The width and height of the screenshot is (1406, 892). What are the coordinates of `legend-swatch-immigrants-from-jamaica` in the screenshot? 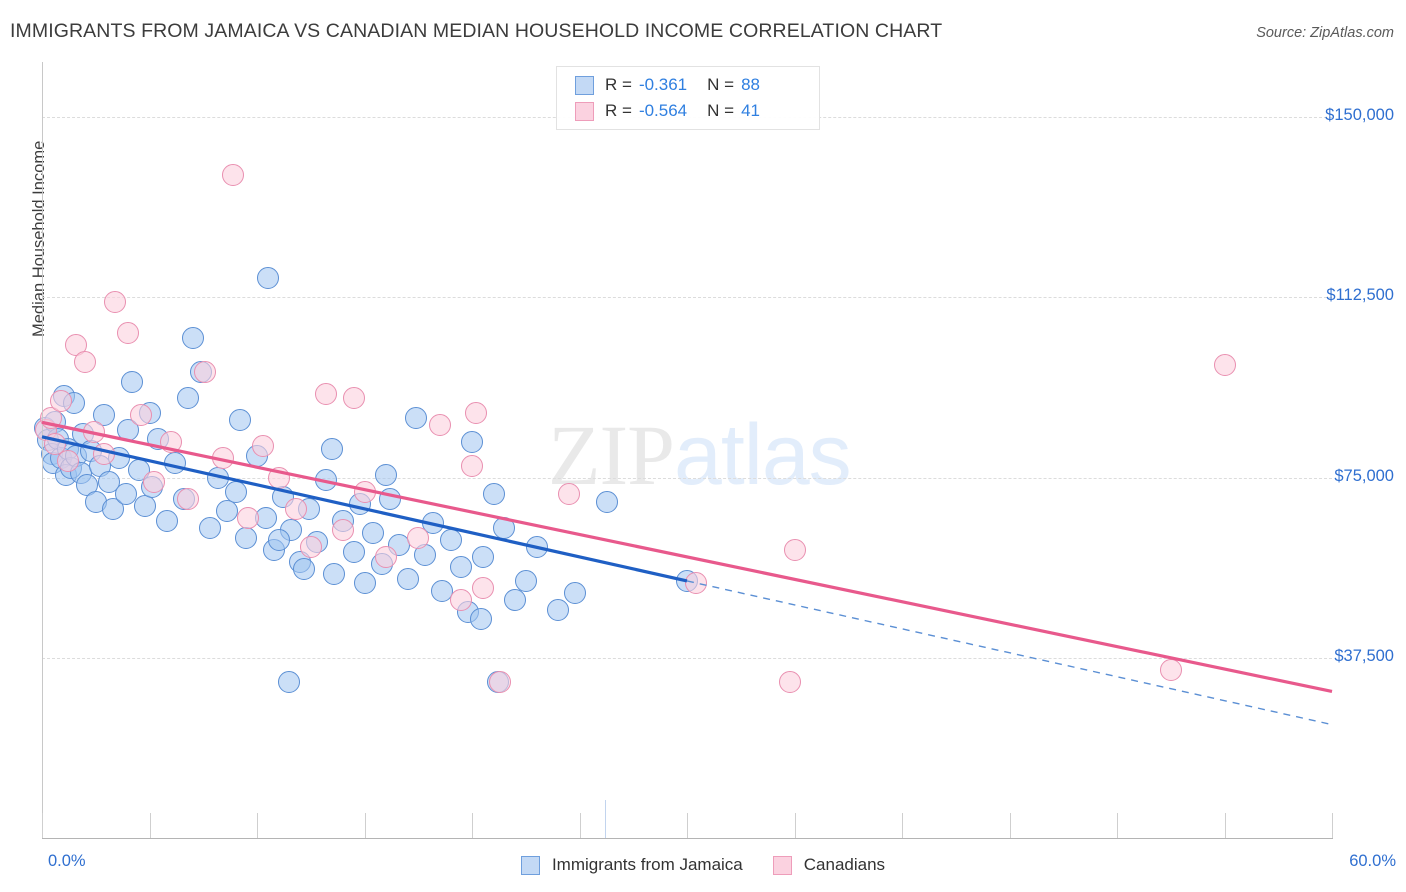 It's located at (530, 865).